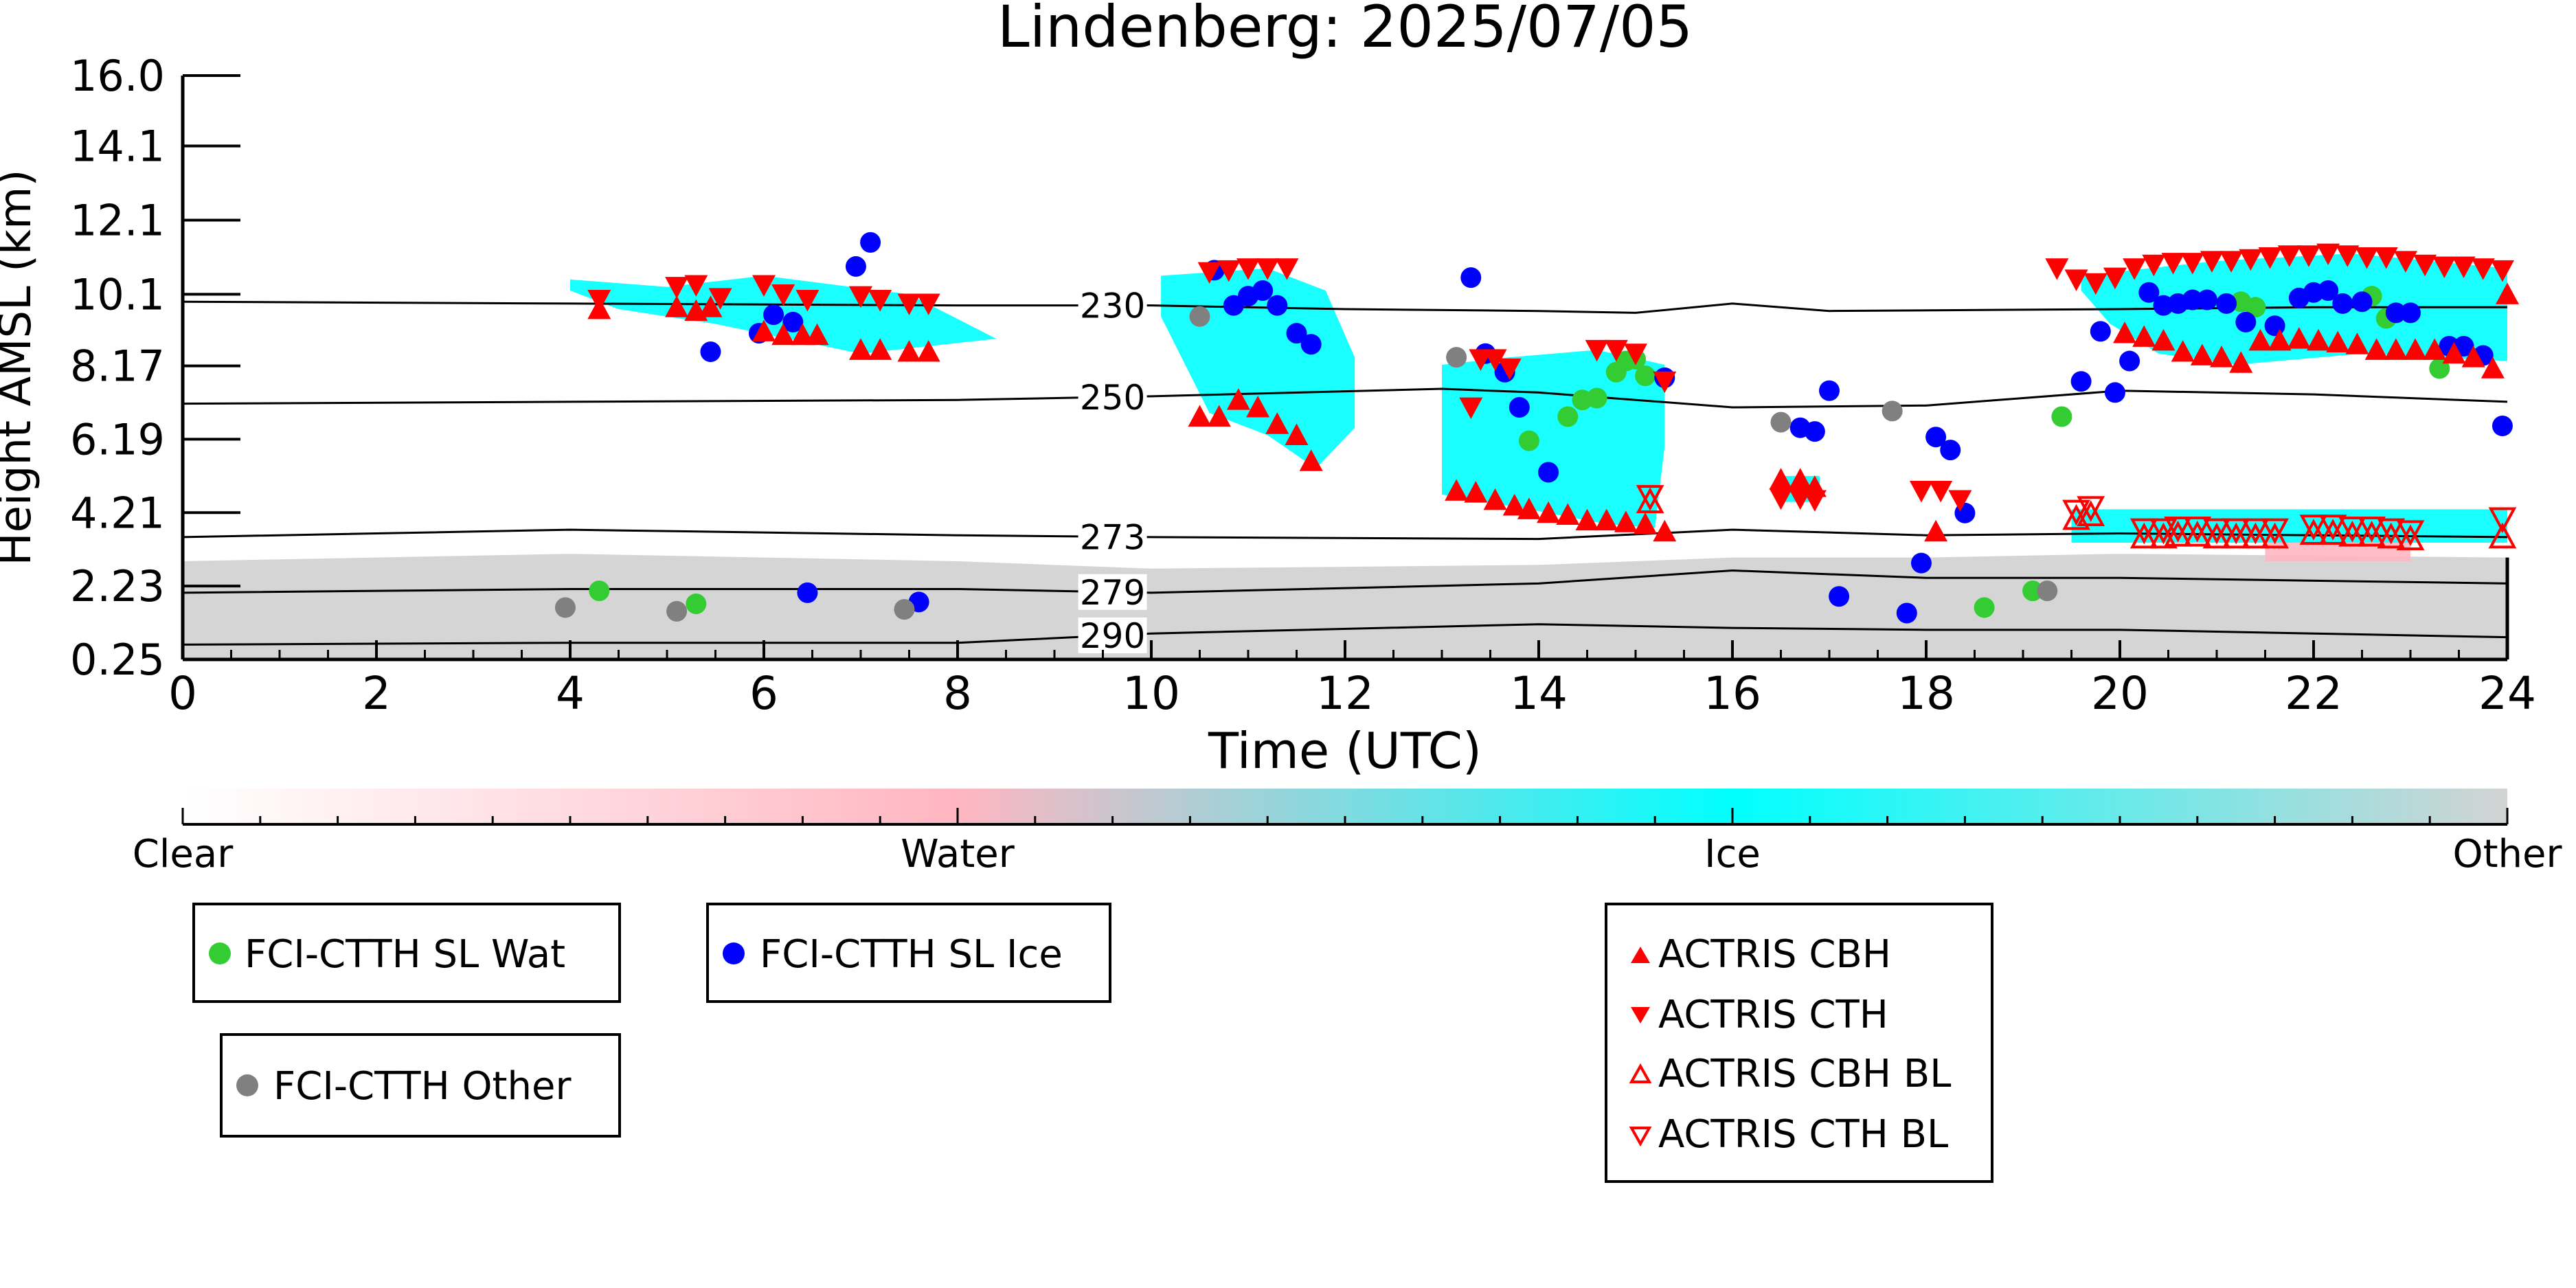 This screenshot has height=1288, width=2576. Describe the element at coordinates (117, 439) in the screenshot. I see `y-tick-label: 6.19` at that location.